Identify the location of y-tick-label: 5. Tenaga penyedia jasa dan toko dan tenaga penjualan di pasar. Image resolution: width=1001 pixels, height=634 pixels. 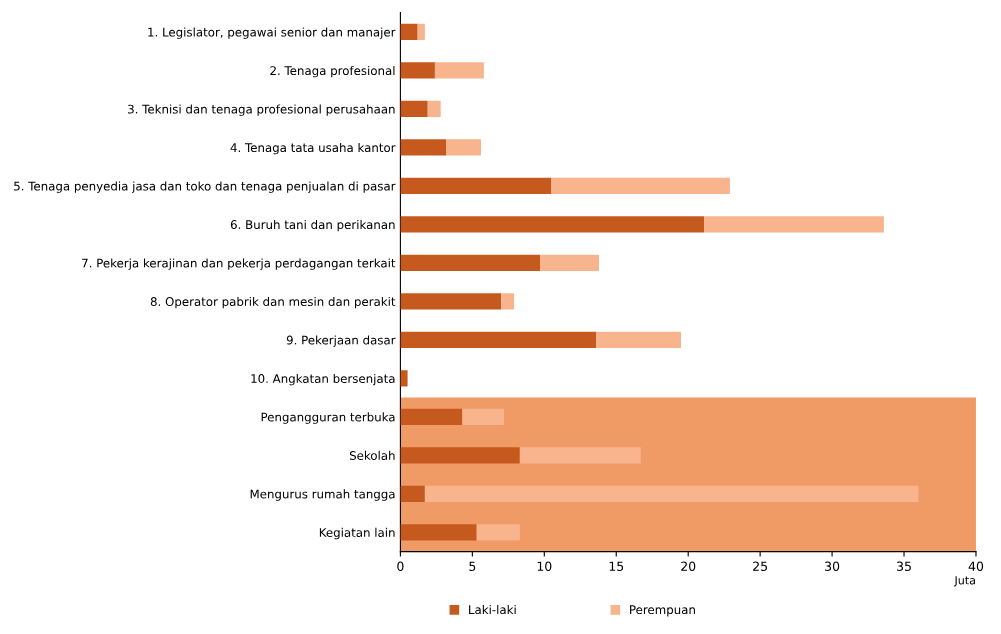
(205, 187).